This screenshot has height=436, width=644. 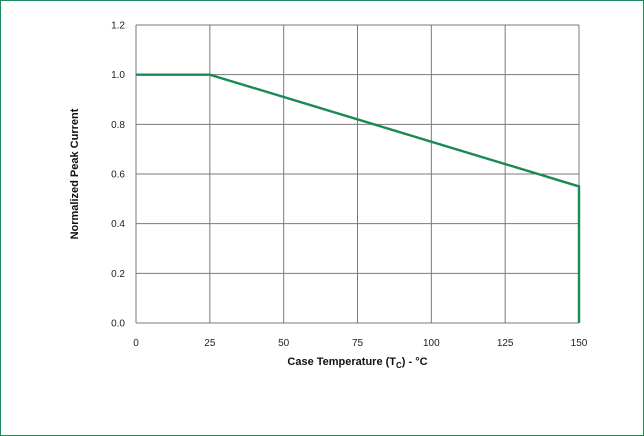 I want to click on x-tick-label: 75, so click(x=358, y=343).